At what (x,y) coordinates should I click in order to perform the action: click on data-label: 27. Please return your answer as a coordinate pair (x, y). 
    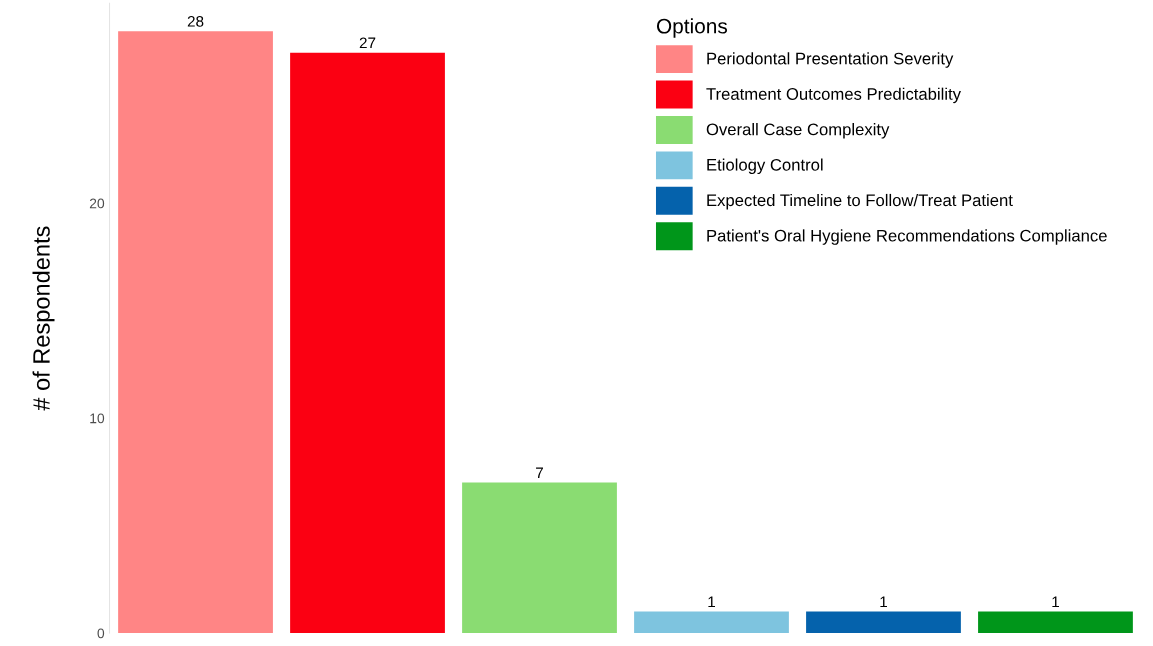
    Looking at the image, I should click on (367, 43).